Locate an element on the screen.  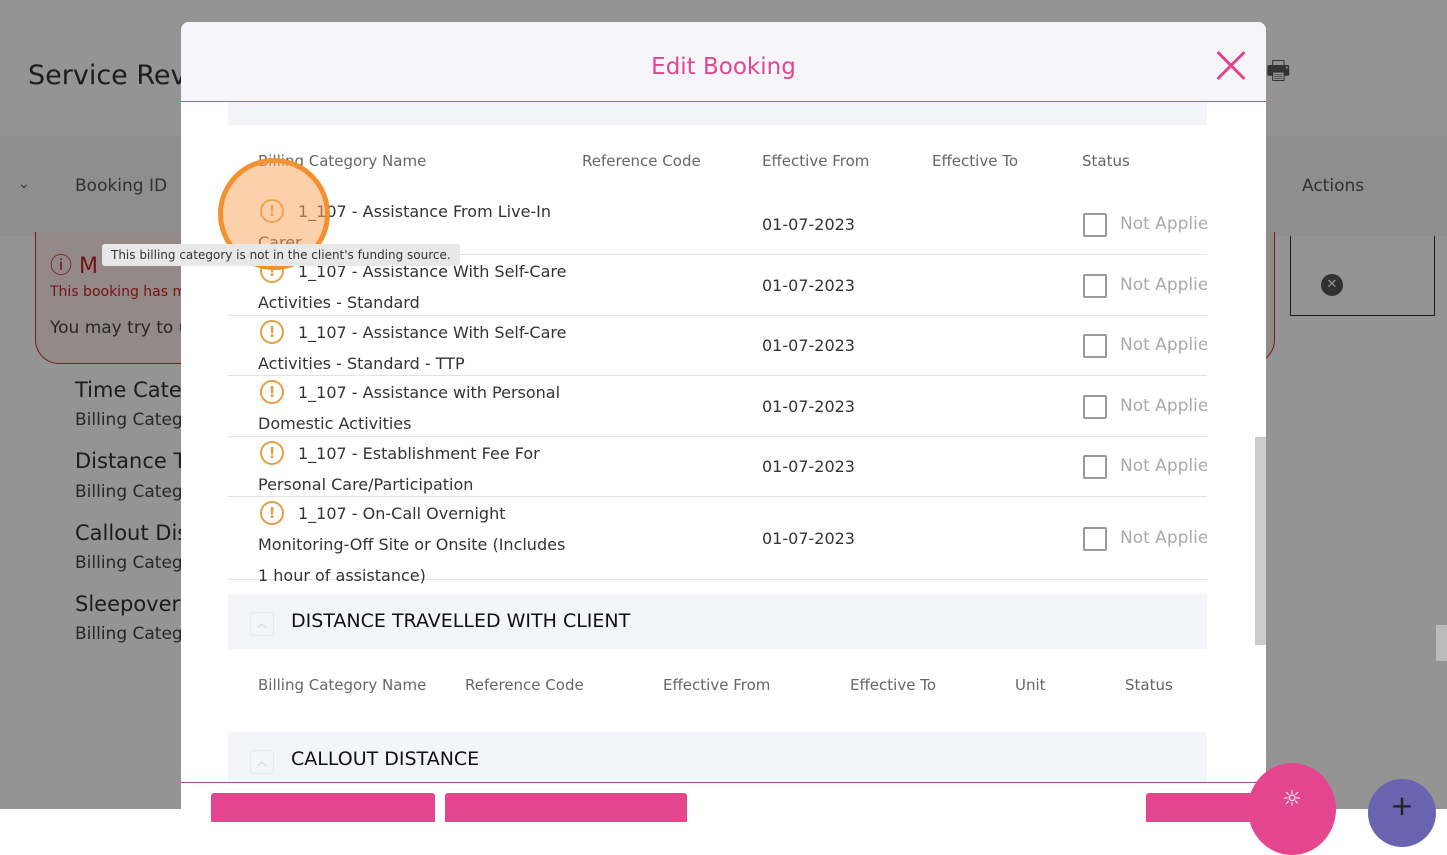
modal-header: Edit Booking is located at coordinates (723, 62).